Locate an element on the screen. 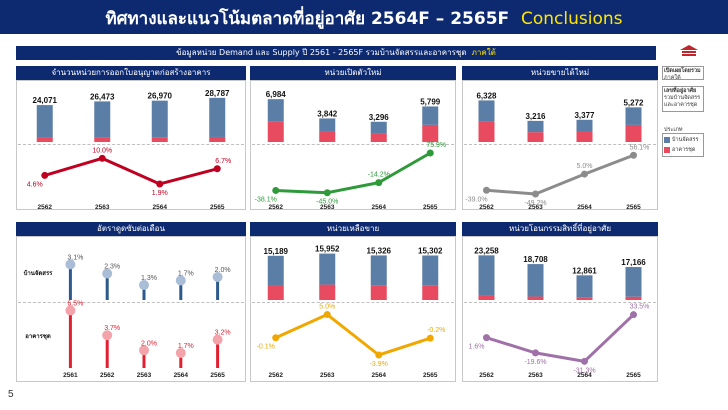  panel-header-unsold: หน่วยเหลือขาย is located at coordinates (353, 229).